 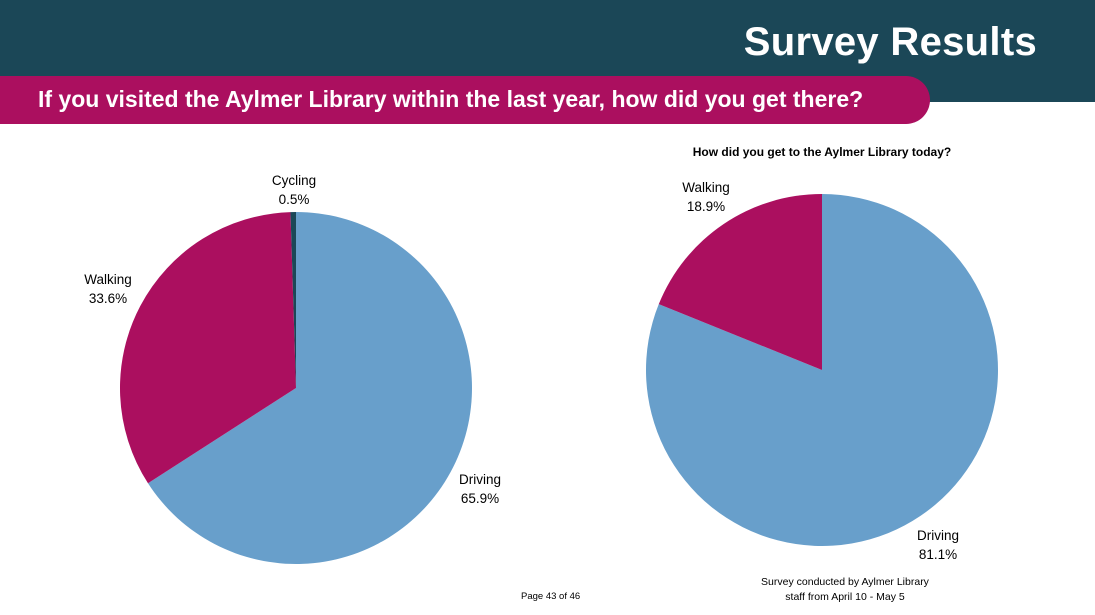 I want to click on slice-value-label: 81.1%, so click(x=938, y=554).